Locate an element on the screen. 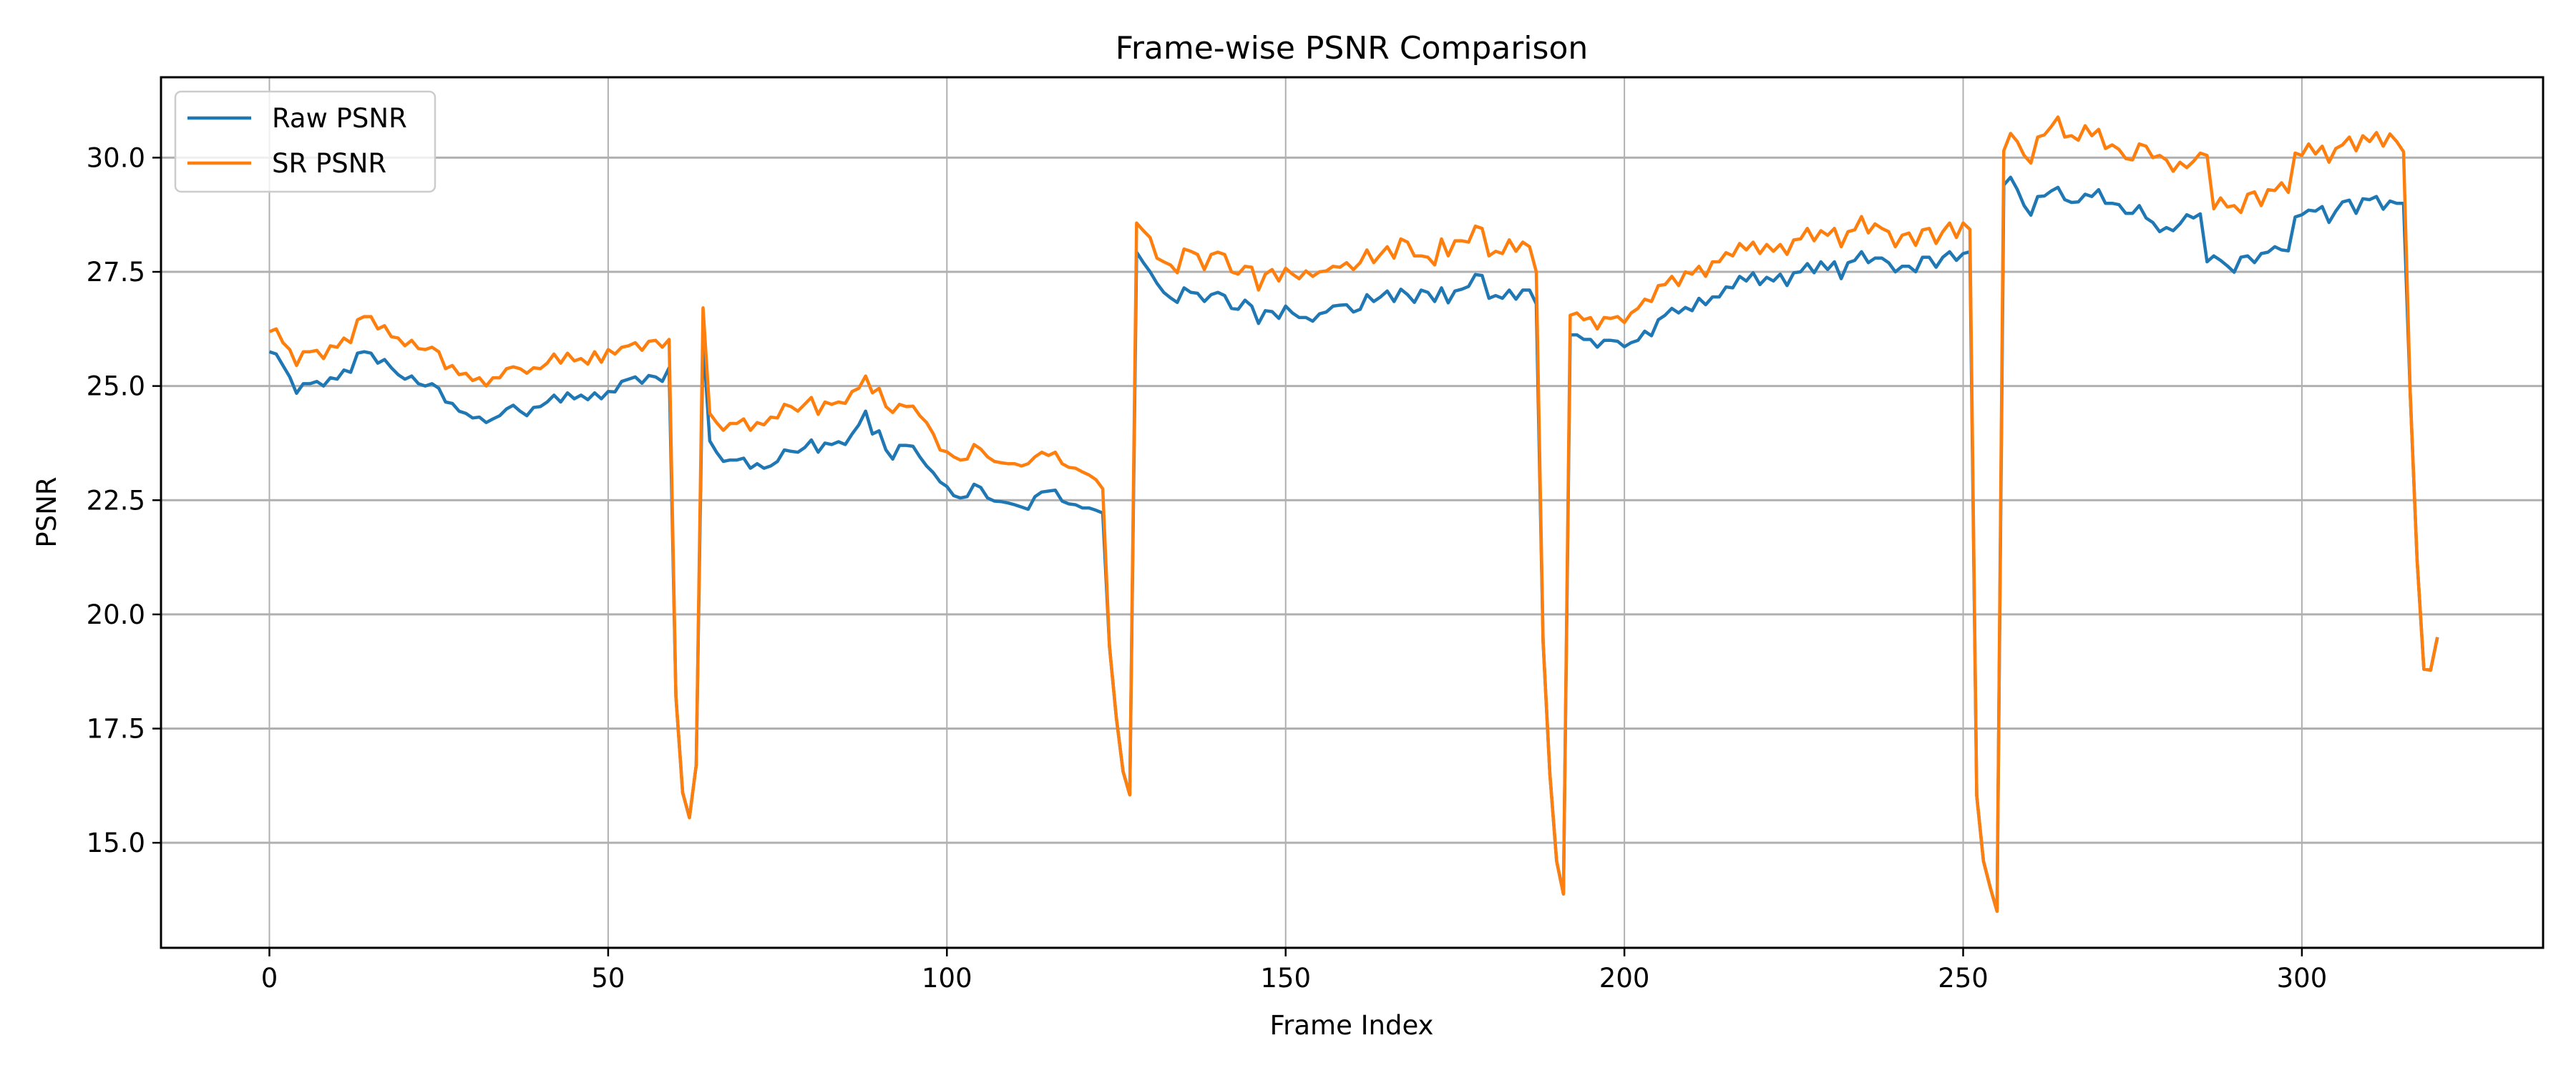 This screenshot has width=2576, height=1073. x-tick-label: 250 is located at coordinates (1963, 979).